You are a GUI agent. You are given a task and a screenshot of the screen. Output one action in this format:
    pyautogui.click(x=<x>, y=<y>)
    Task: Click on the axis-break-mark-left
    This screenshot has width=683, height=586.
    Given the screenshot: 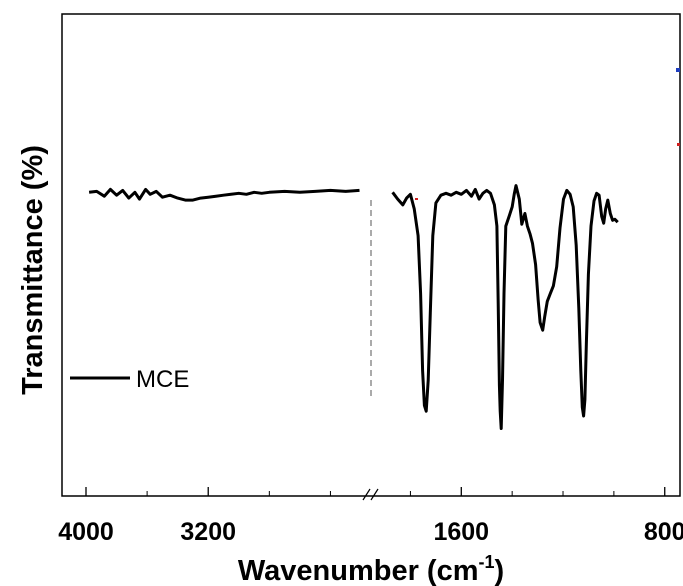 What is the action you would take?
    pyautogui.click(x=366, y=494)
    